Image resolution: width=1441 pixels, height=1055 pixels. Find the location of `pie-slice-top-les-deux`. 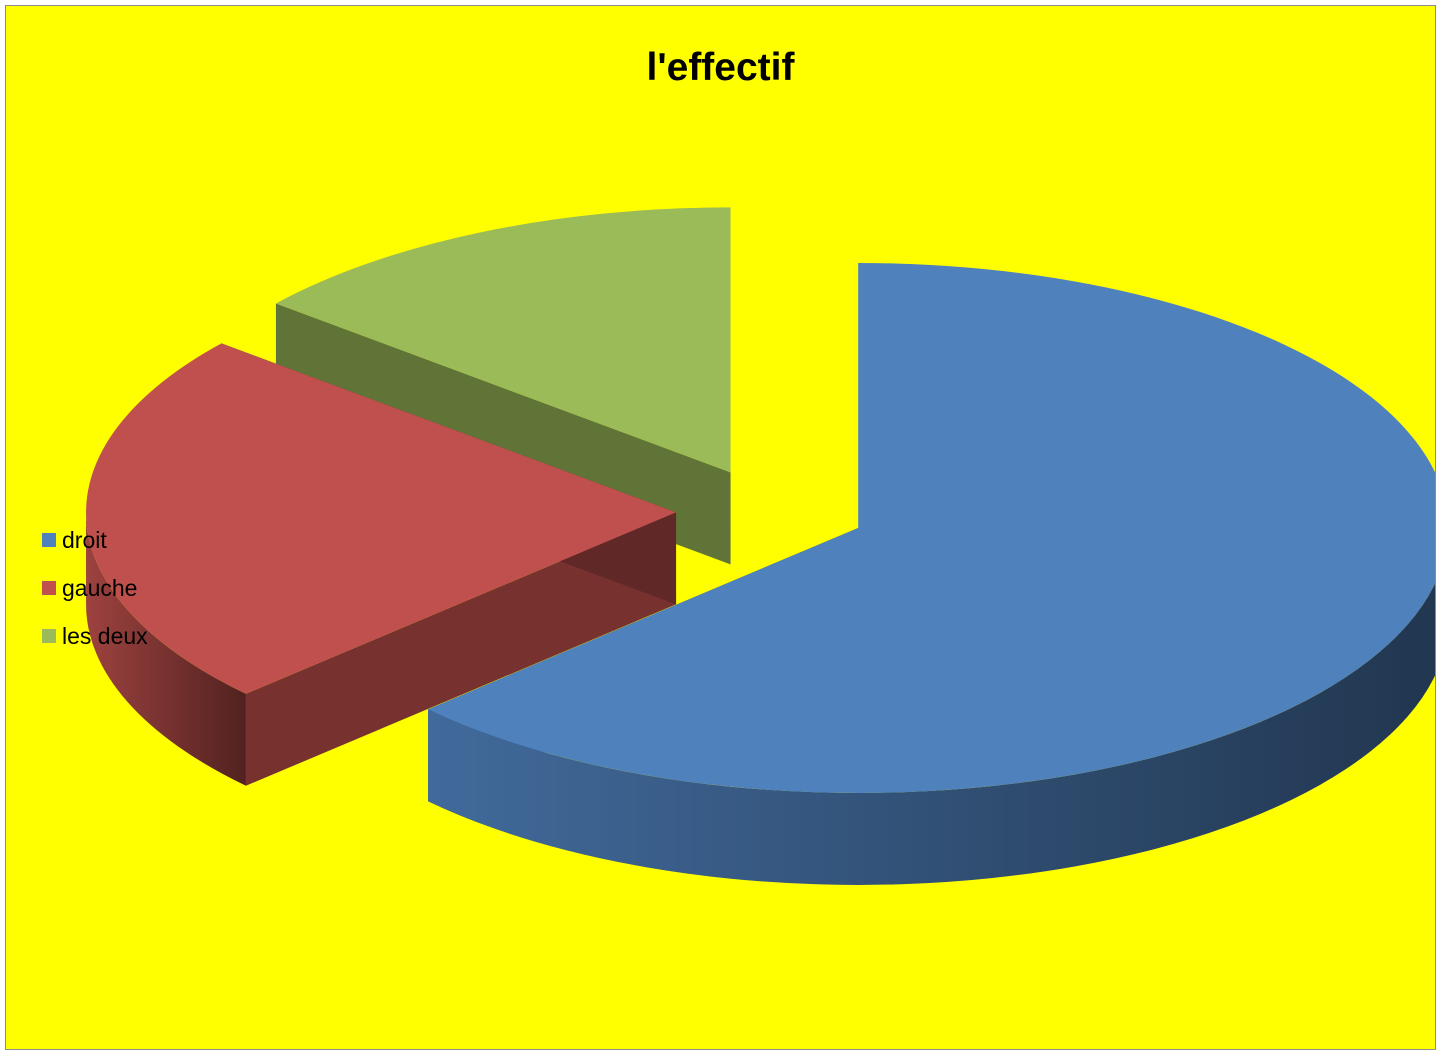

pie-slice-top-les-deux is located at coordinates (503, 340).